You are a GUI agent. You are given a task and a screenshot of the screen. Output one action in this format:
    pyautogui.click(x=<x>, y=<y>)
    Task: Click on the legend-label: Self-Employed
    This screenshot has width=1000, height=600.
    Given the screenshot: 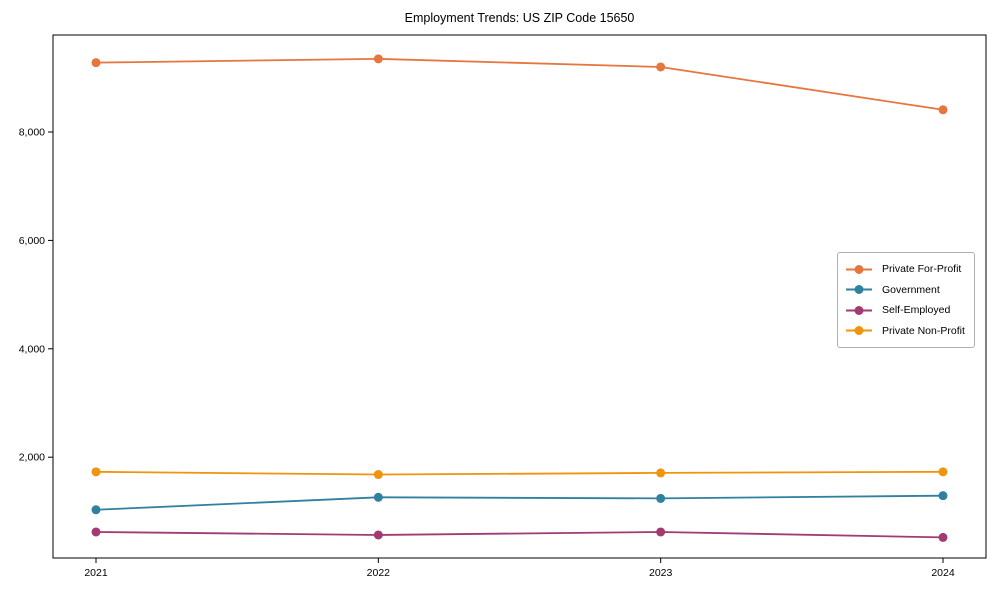 What is the action you would take?
    pyautogui.click(x=916, y=310)
    